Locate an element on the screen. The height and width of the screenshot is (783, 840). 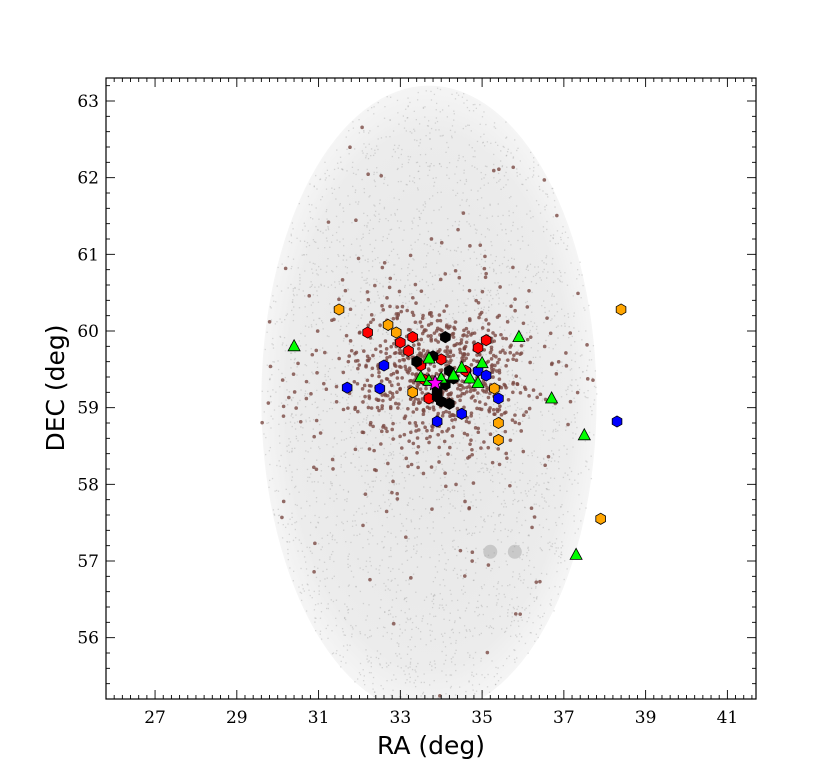
y-tick-label: 57 is located at coordinates (88, 562).